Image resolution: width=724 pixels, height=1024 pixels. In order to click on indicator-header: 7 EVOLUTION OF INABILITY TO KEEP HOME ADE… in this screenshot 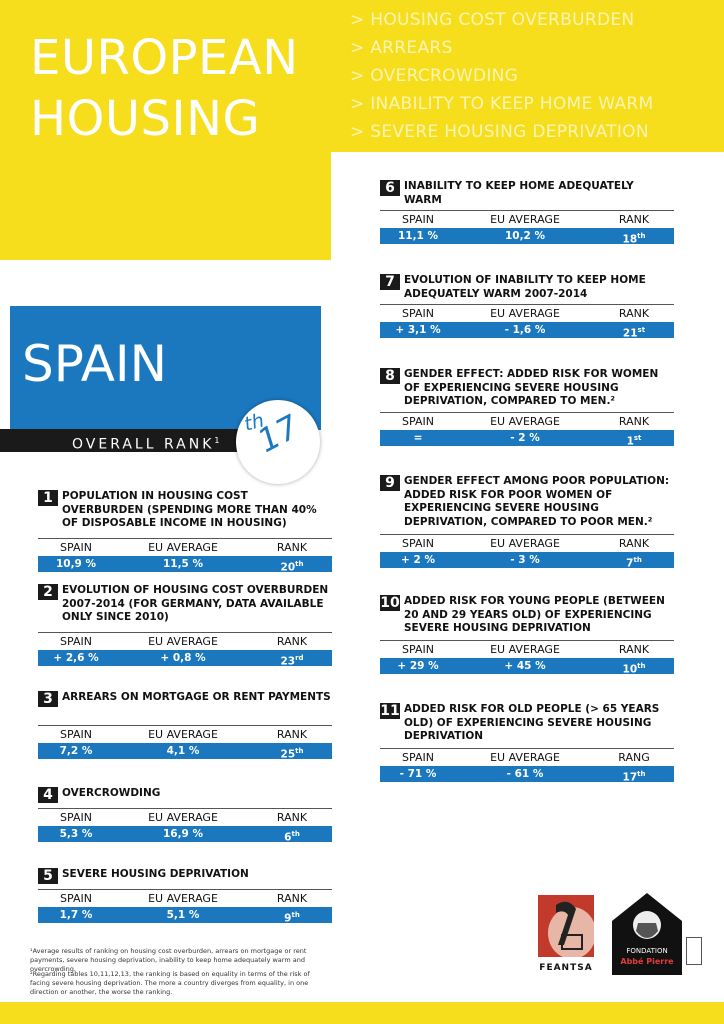, I will do `click(527, 289)`.